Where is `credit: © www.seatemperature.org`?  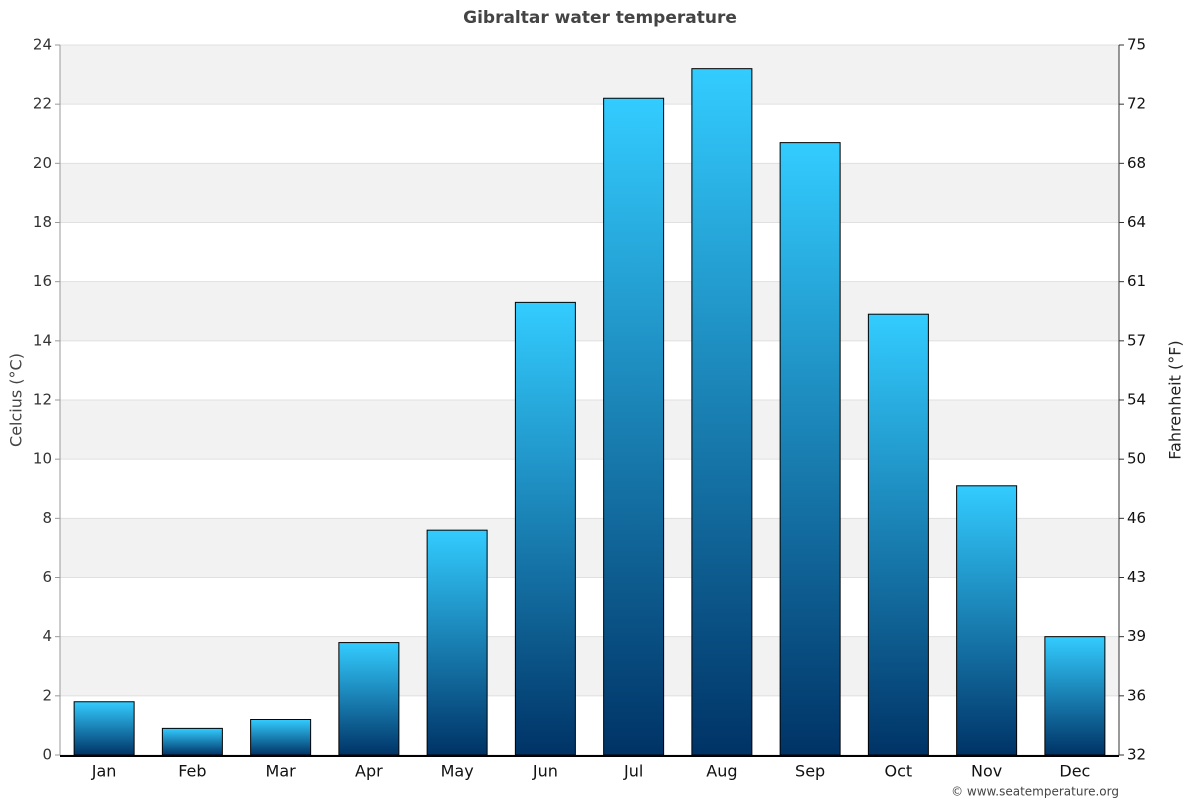 credit: © www.seatemperature.org is located at coordinates (1035, 792).